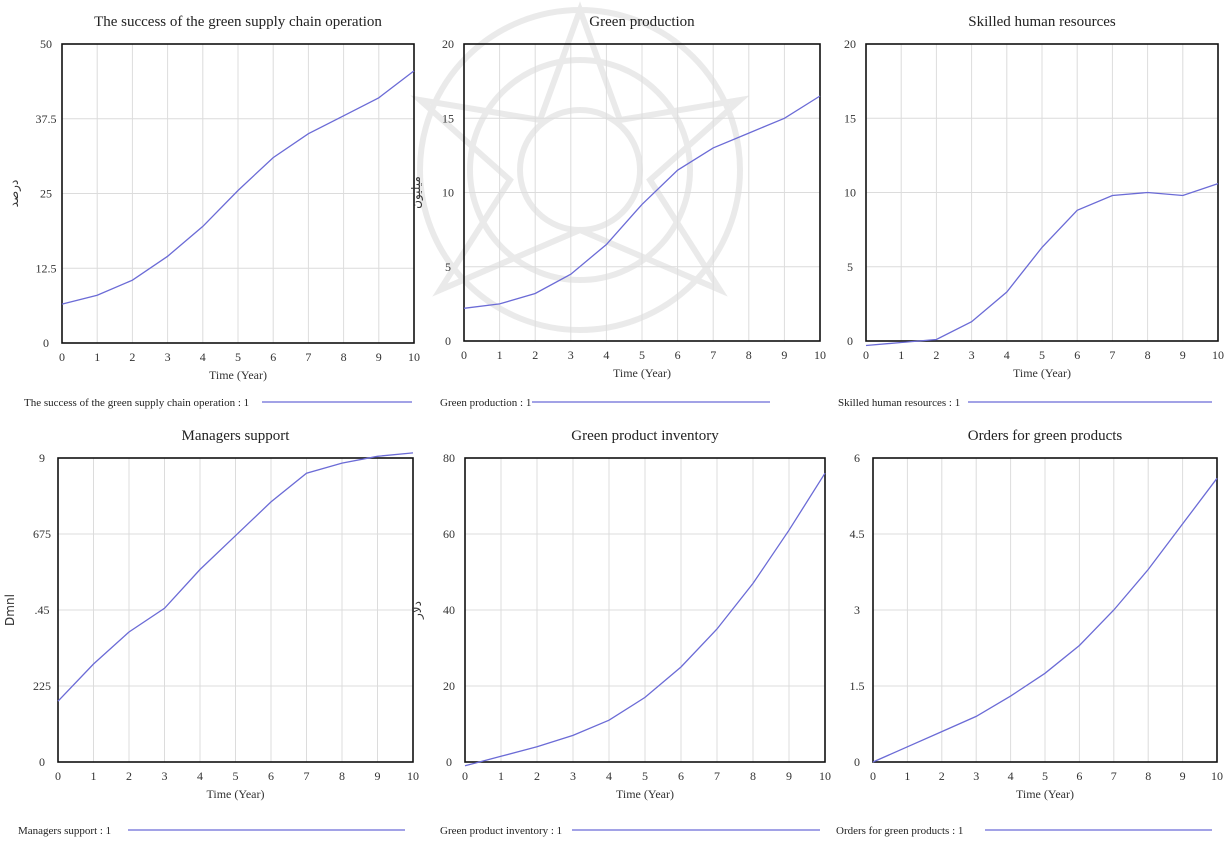 This screenshot has height=846, width=1225. I want to click on y-tick-label: 675, so click(42, 534).